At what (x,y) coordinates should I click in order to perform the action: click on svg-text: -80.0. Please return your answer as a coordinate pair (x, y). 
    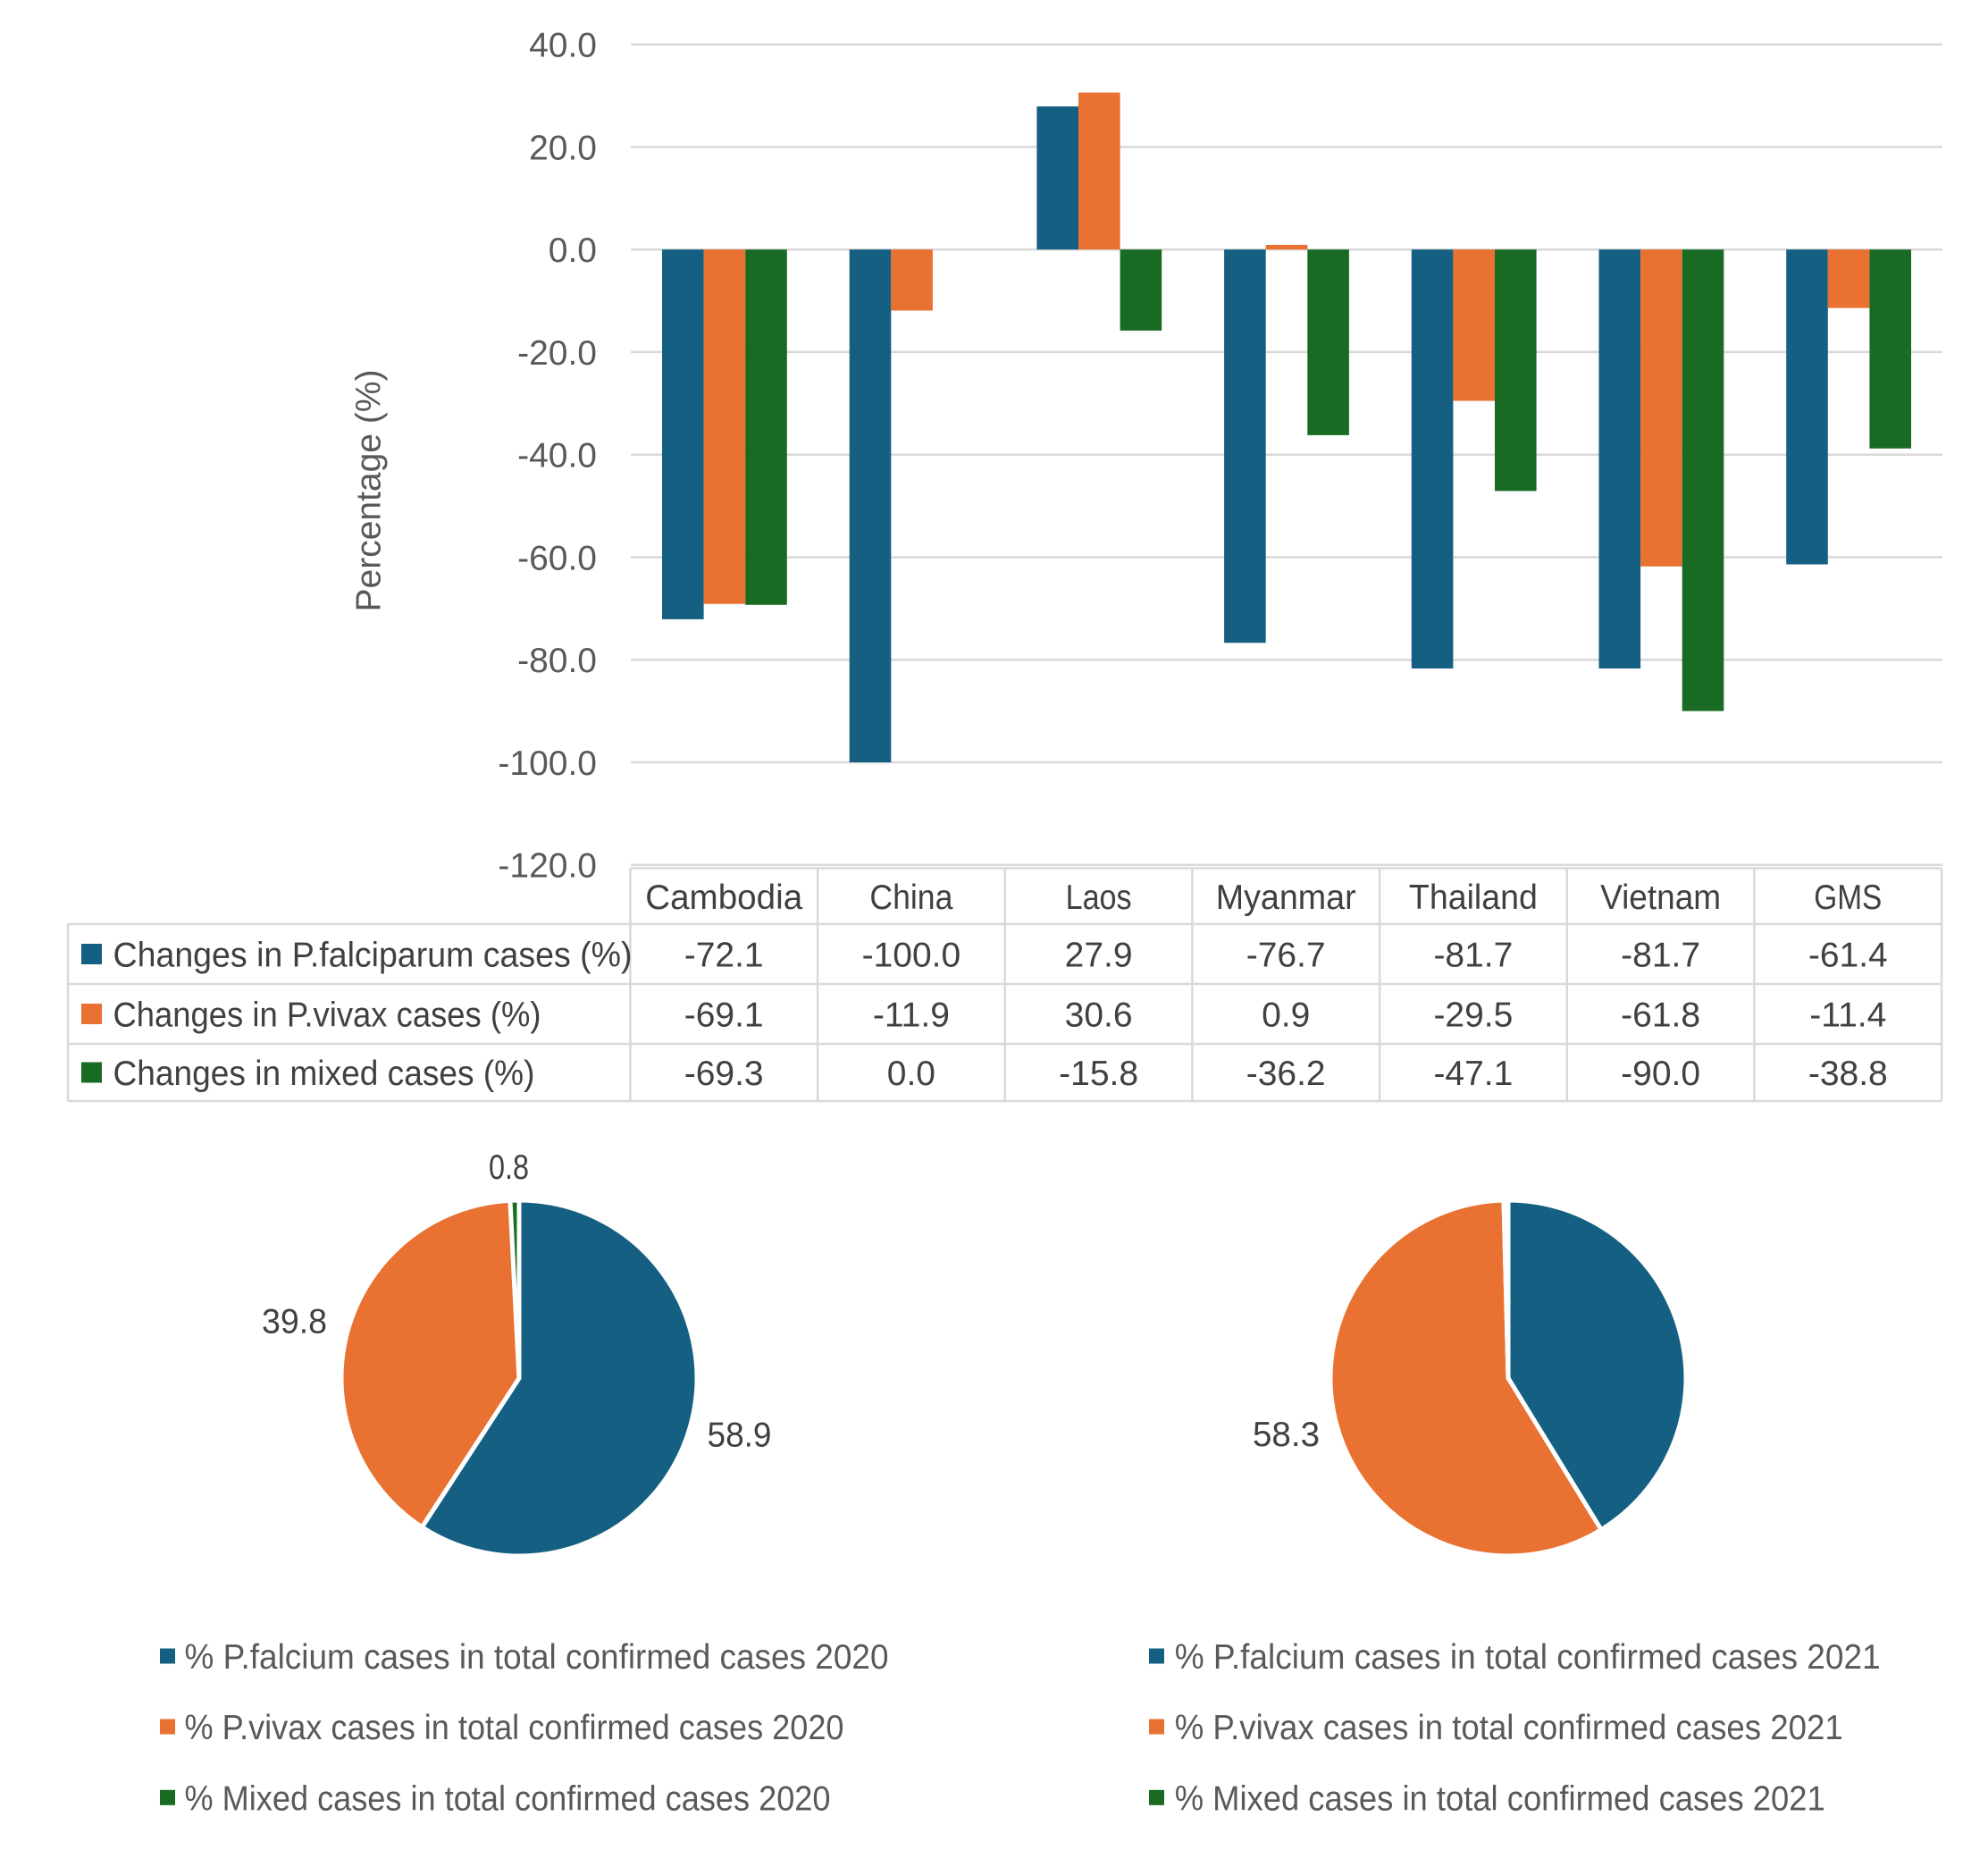
    Looking at the image, I should click on (557, 661).